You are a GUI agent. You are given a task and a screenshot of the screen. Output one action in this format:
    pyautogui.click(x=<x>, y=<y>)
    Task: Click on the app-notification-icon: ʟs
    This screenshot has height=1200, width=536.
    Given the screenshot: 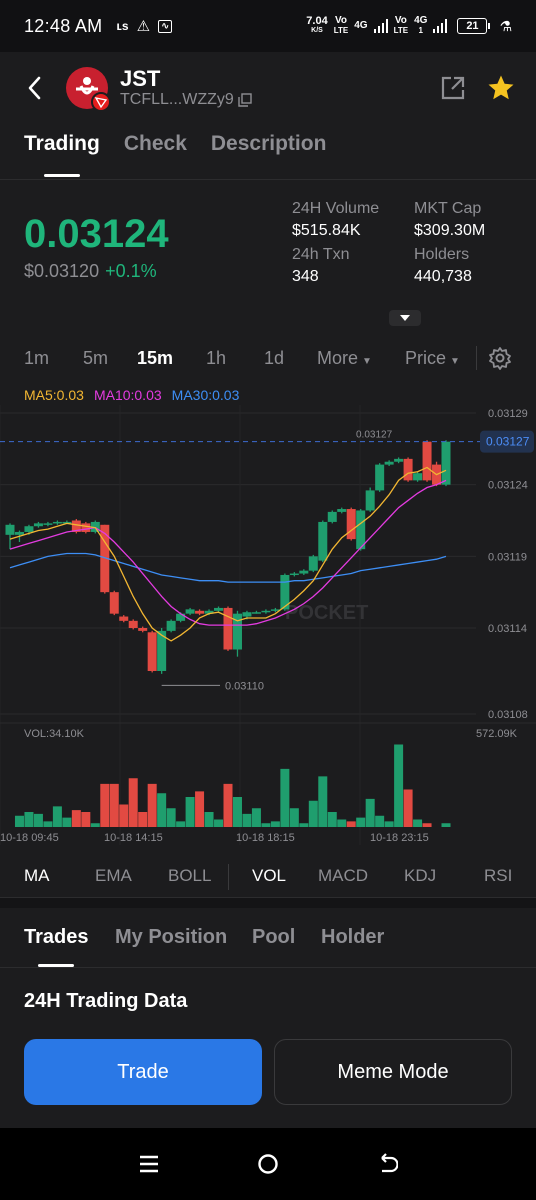 What is the action you would take?
    pyautogui.click(x=122, y=26)
    